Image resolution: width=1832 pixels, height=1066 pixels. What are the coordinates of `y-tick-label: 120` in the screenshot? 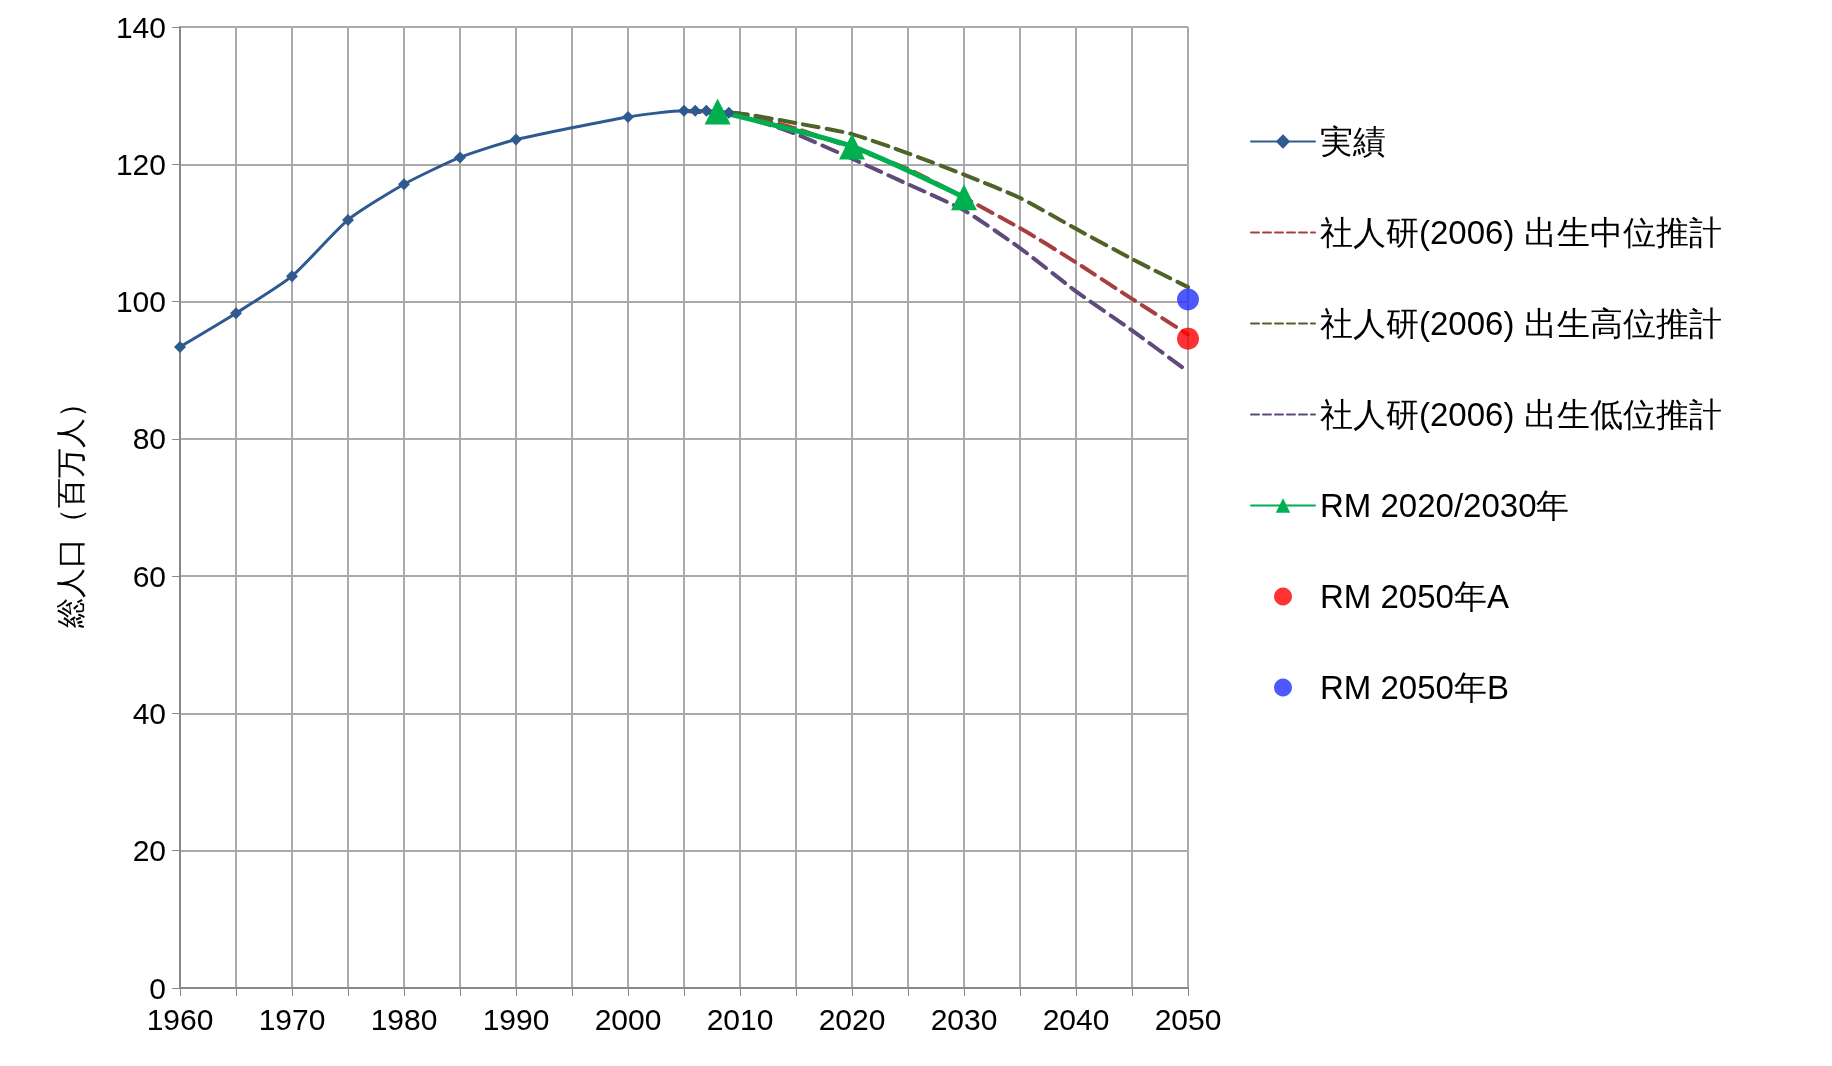 It's located at (140, 164).